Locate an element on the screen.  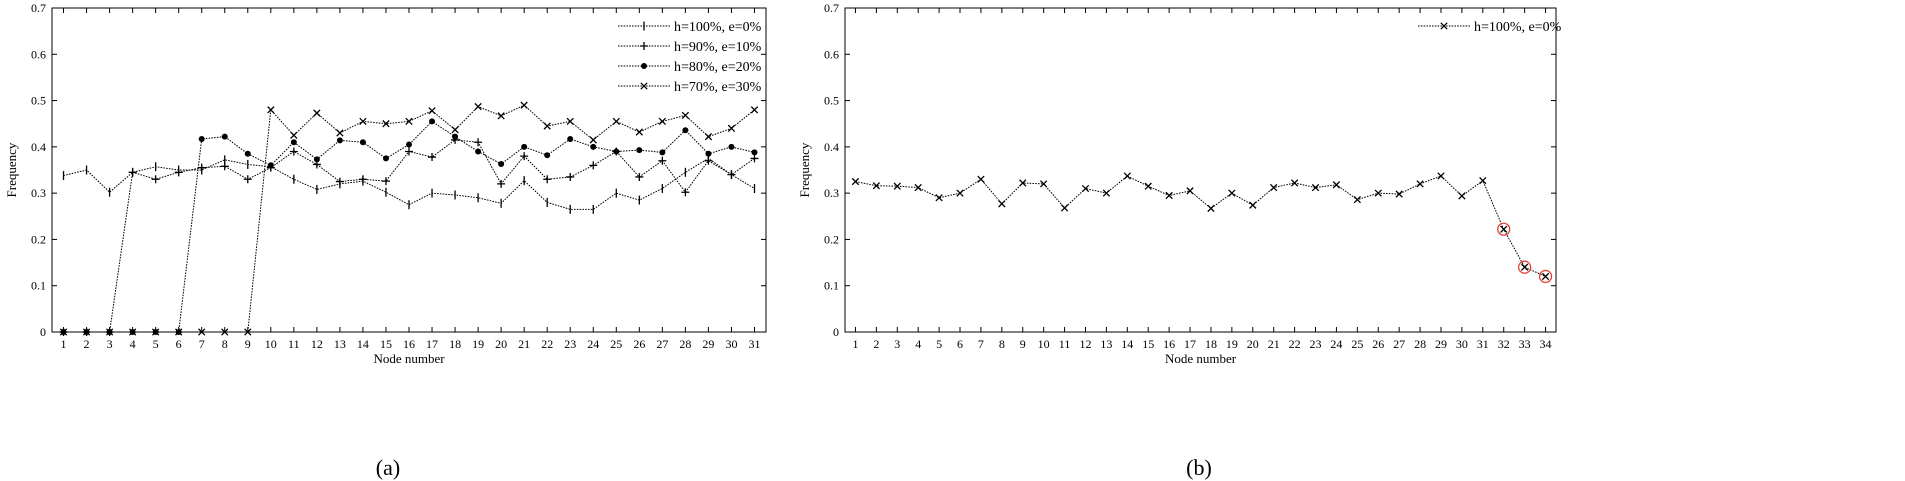
x-tick-label: 25 is located at coordinates (1357, 344).